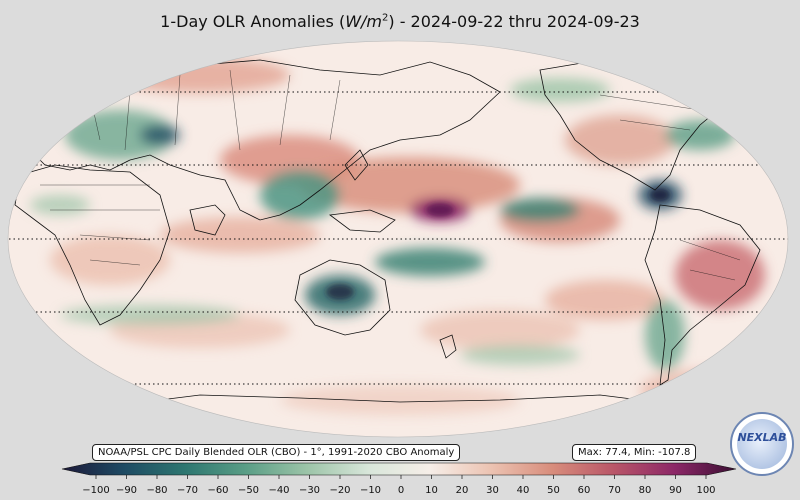  Describe the element at coordinates (584, 490) in the screenshot. I see `colorbar-tick-label: 60` at that location.